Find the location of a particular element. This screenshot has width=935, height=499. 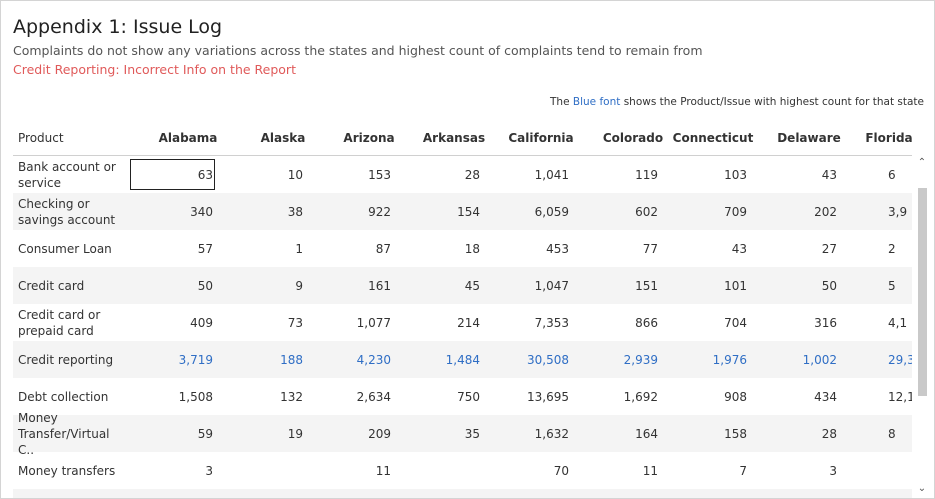

column-header-product: Product is located at coordinates (41, 138).